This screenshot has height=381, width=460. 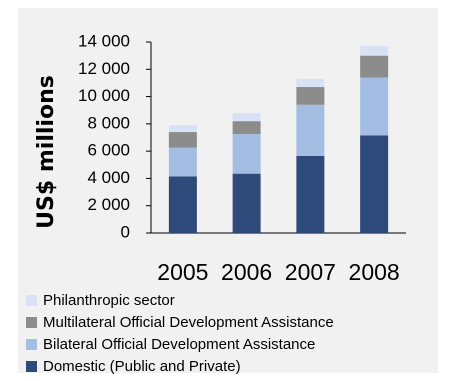 What do you see at coordinates (278, 272) in the screenshot?
I see `x-axis-categories: 2005 2006 2007 2008` at bounding box center [278, 272].